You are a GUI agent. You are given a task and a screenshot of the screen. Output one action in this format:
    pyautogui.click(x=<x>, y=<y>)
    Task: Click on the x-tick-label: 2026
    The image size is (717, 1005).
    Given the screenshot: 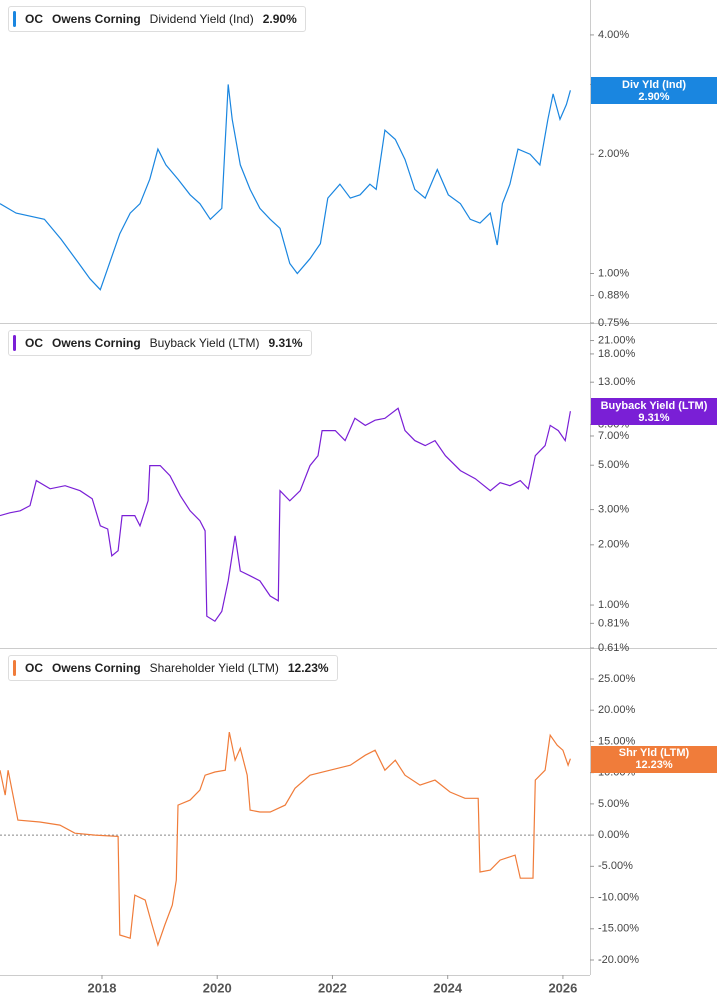 What is the action you would take?
    pyautogui.click(x=562, y=987)
    